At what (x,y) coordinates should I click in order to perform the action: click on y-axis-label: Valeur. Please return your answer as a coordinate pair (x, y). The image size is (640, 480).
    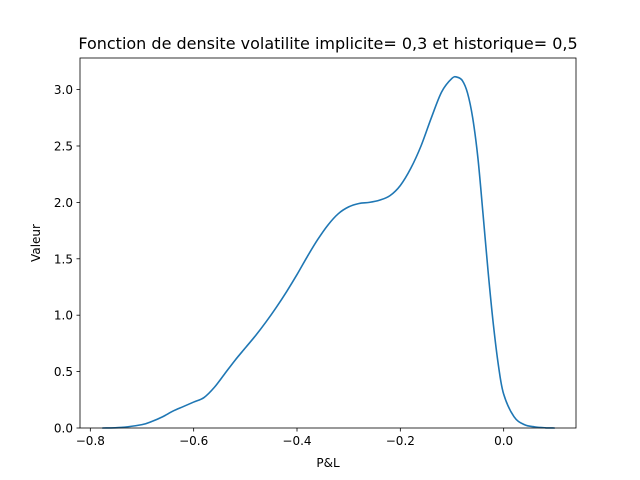
    Looking at the image, I should click on (36, 243).